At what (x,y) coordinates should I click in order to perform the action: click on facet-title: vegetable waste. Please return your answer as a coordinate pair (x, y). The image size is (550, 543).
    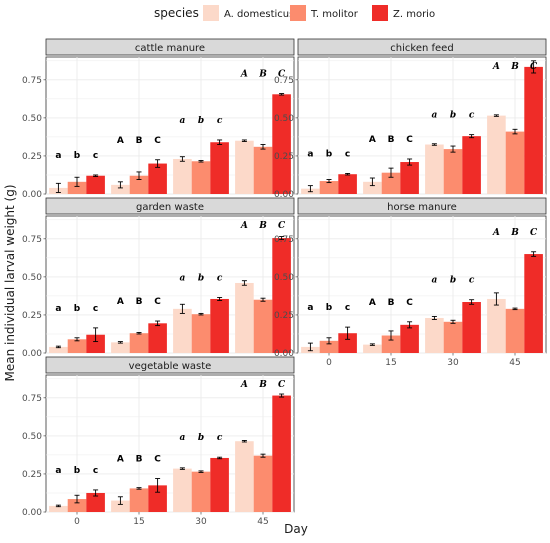
    Looking at the image, I should click on (170, 366).